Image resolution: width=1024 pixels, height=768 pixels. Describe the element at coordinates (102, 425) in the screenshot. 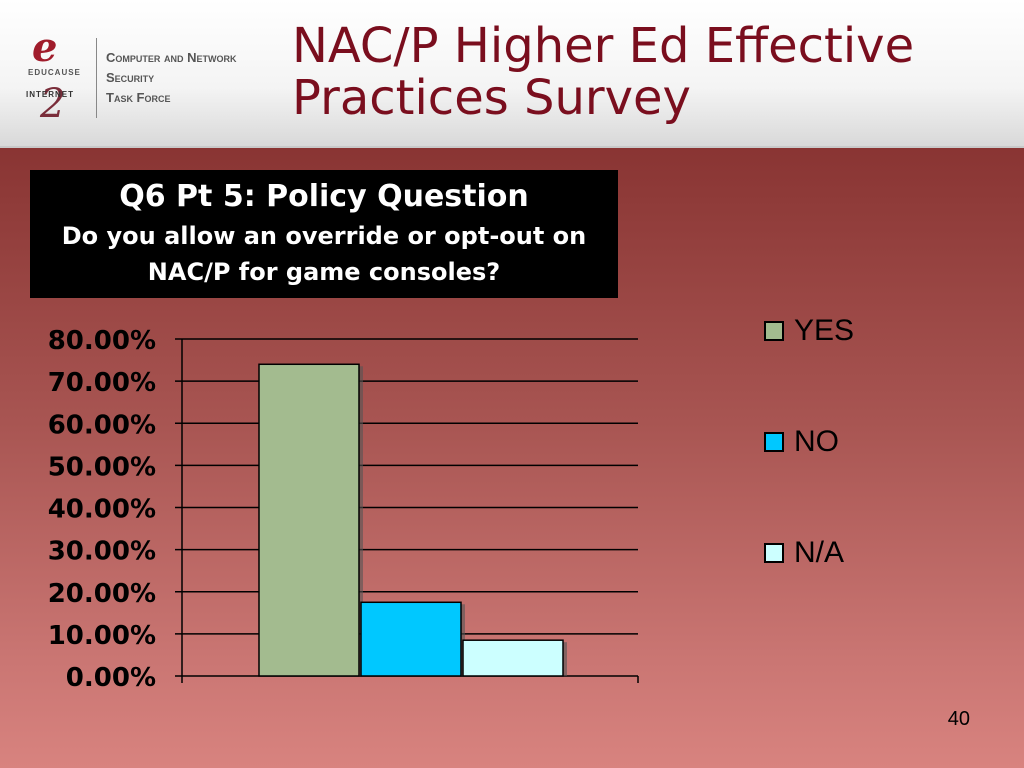

I see `y-tick-label: 60.00%` at that location.